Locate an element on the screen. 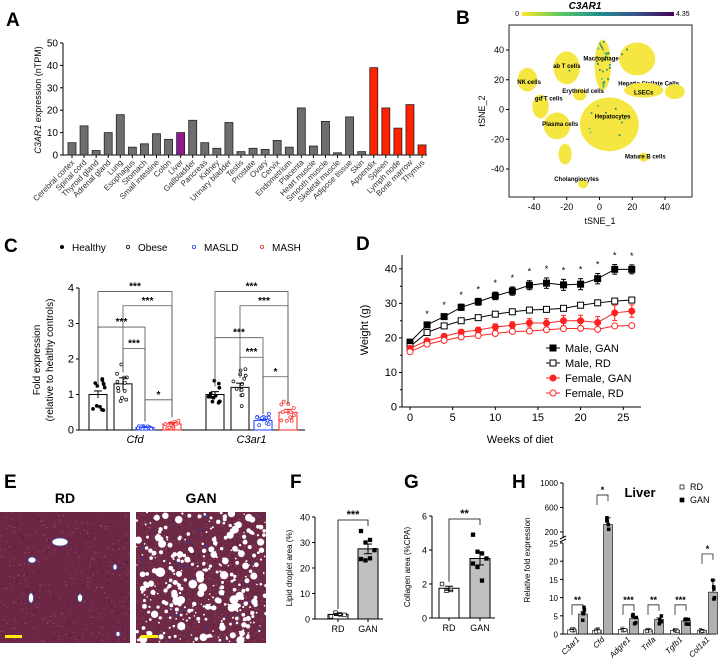 This screenshot has width=720, height=667. y-tick-label: 4 is located at coordinates (424, 551).